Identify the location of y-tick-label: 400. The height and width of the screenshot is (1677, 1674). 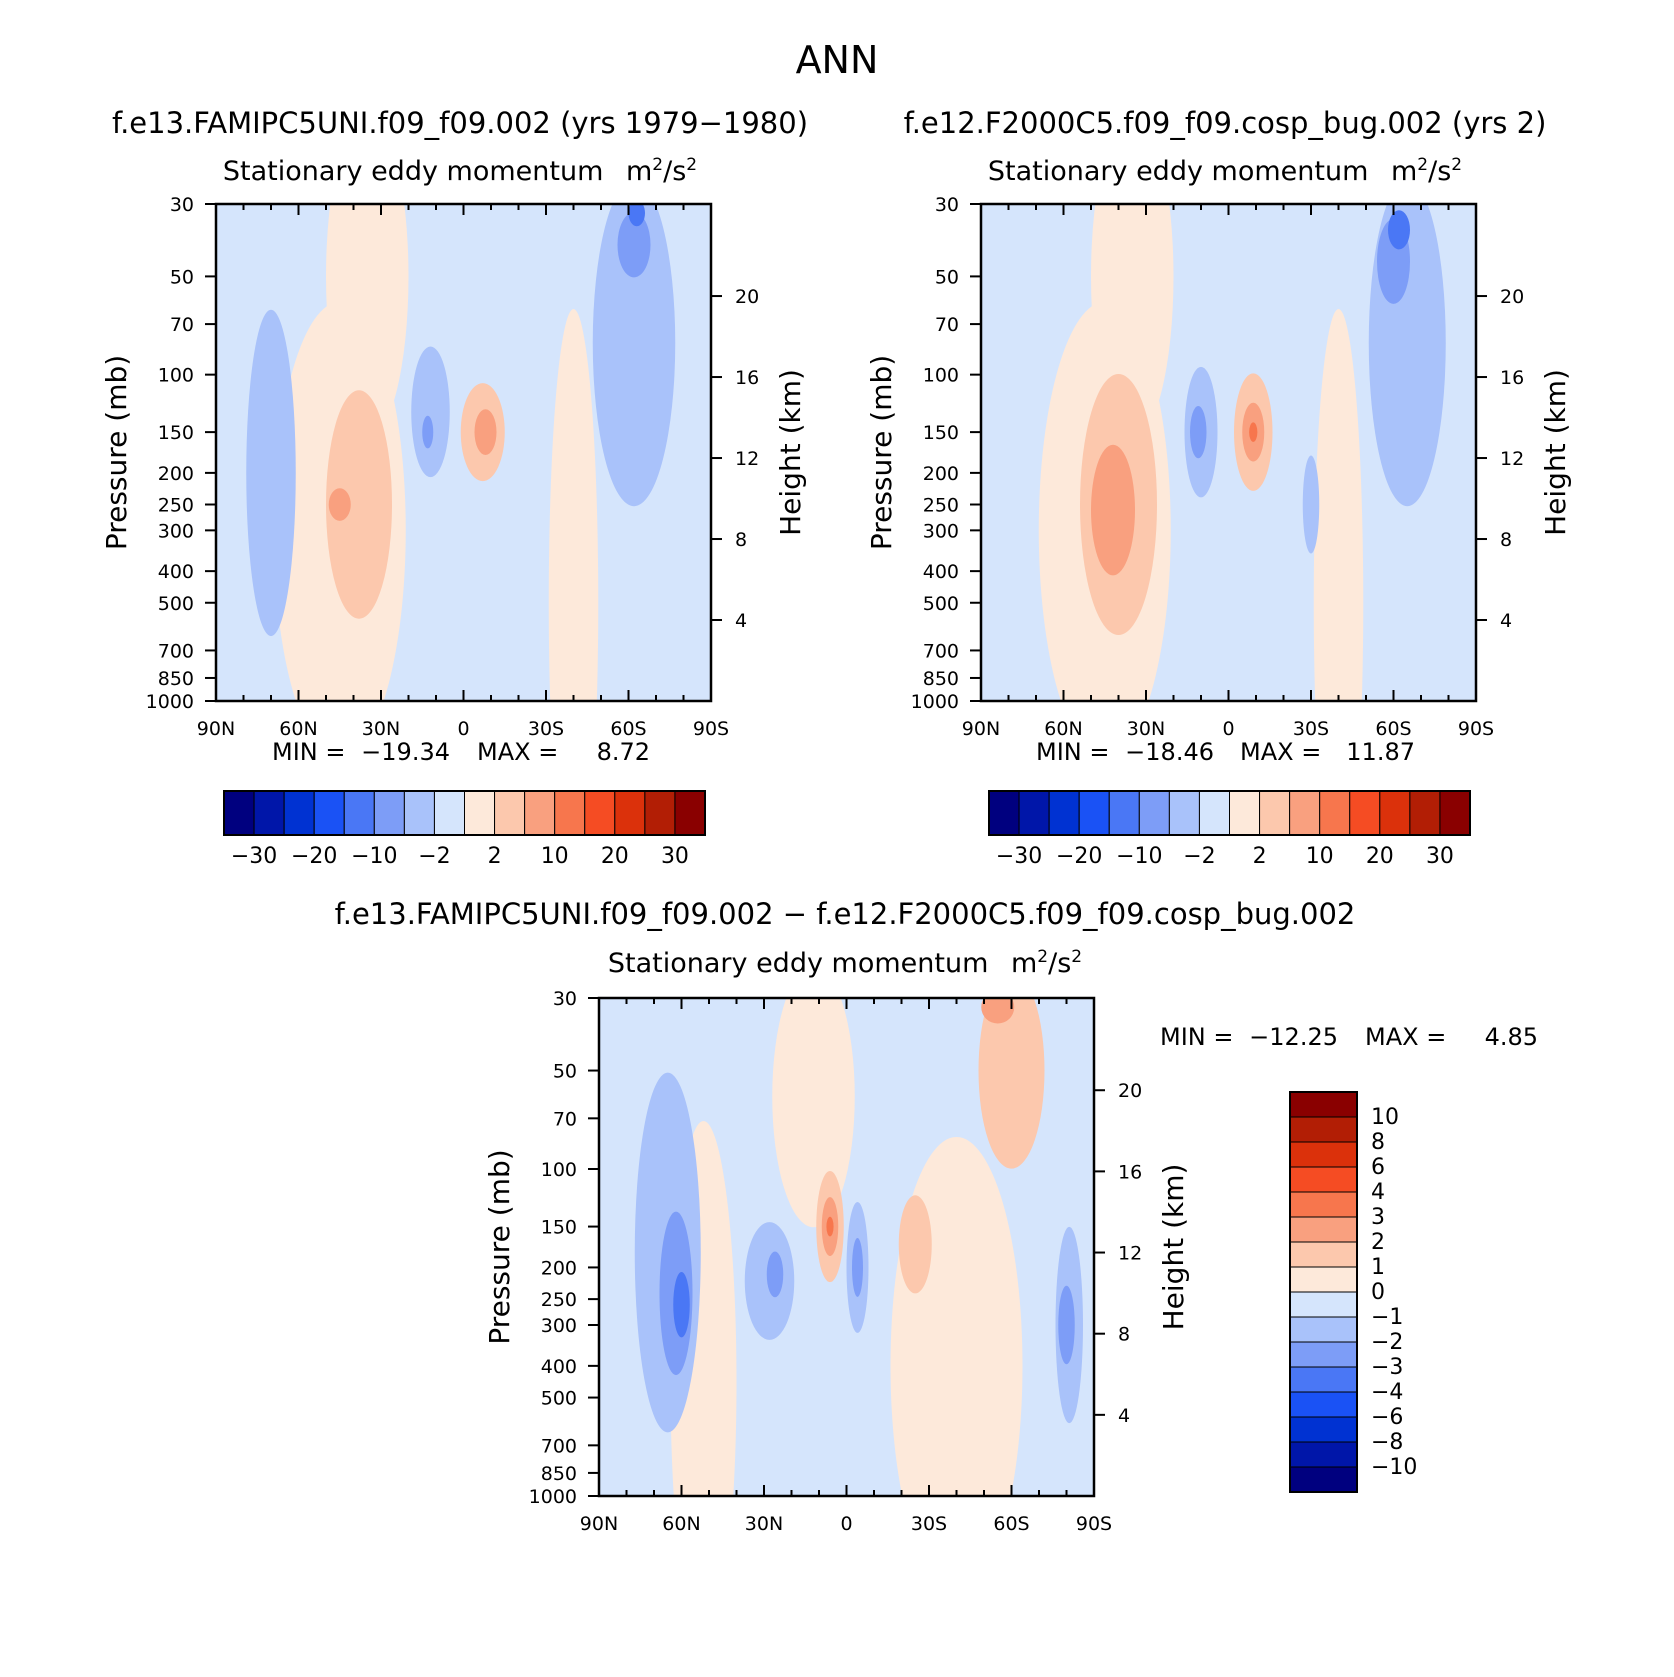
(176, 572).